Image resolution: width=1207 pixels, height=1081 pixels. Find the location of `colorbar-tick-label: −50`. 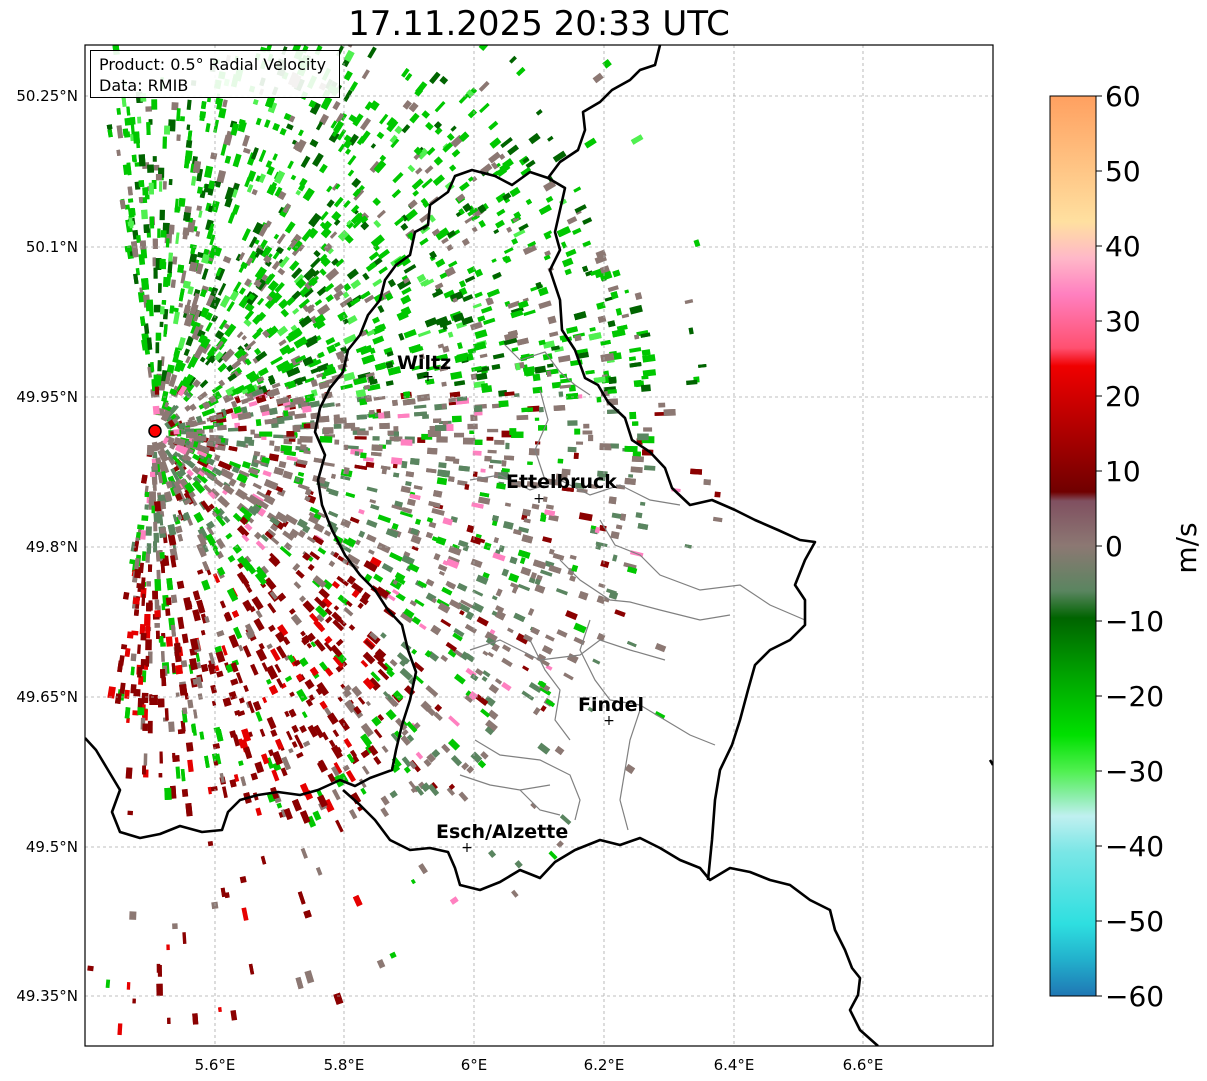

colorbar-tick-label: −50 is located at coordinates (1134, 921).